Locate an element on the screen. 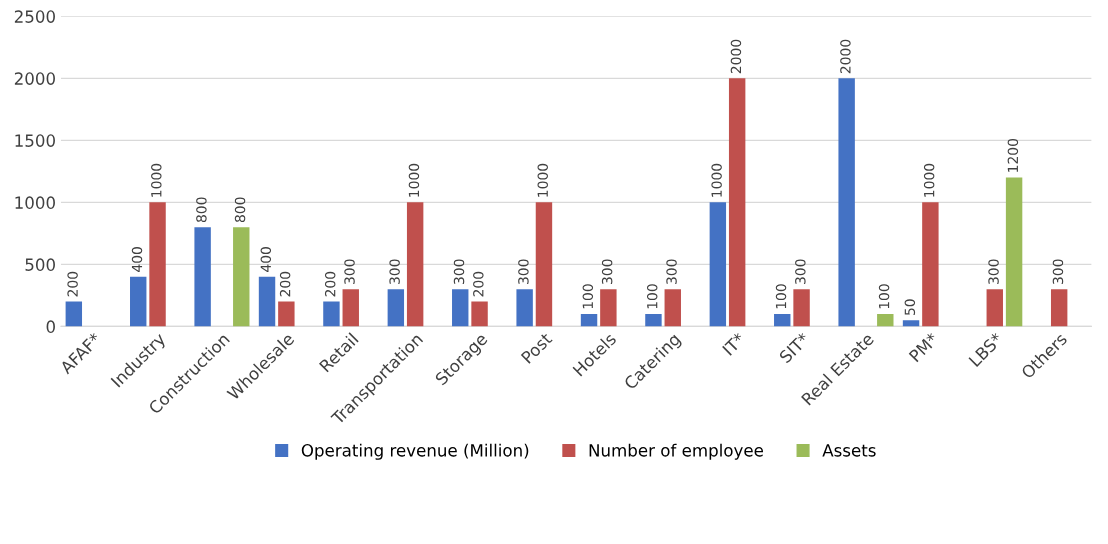 This screenshot has width=1108, height=544. y-tick-label: 500 is located at coordinates (40, 264).